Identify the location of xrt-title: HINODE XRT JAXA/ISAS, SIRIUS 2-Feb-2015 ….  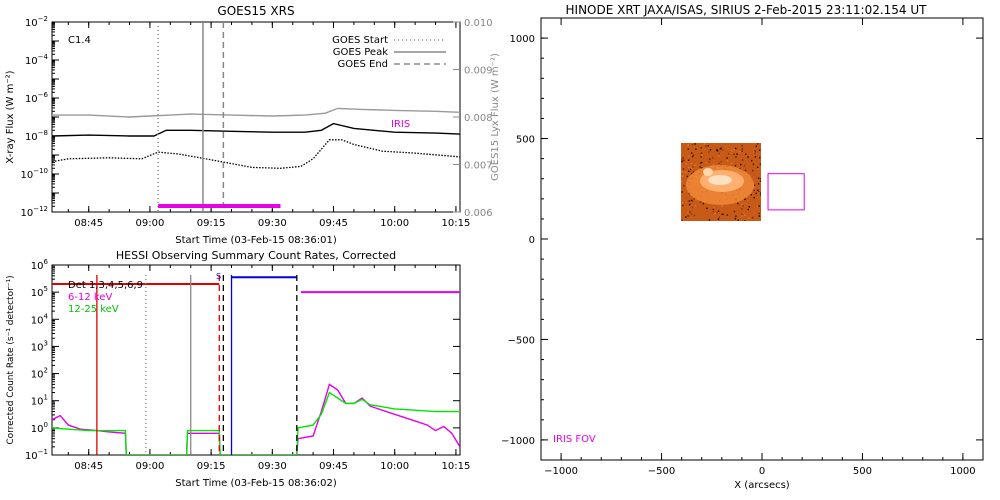
(747, 10).